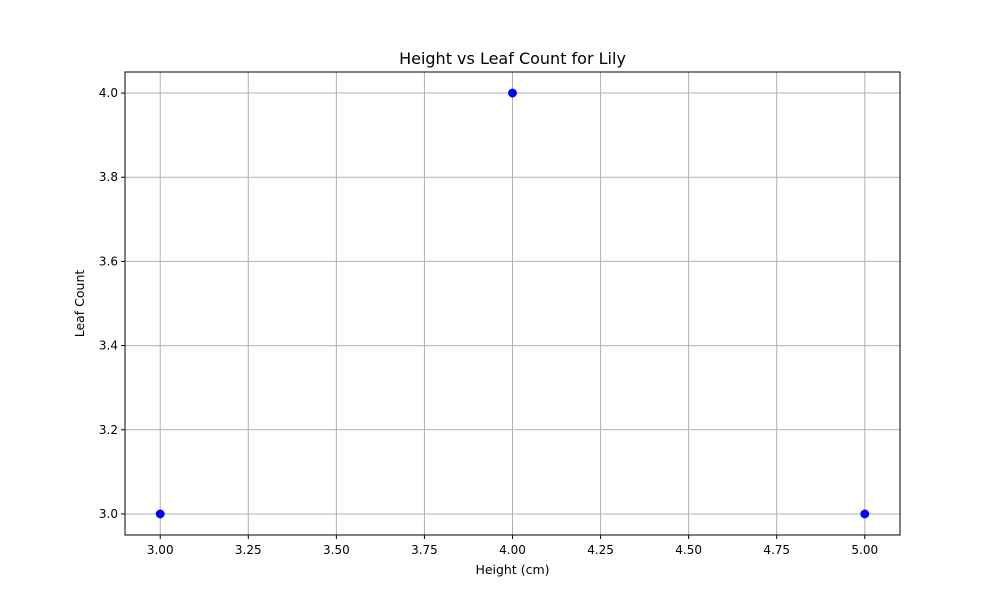  Describe the element at coordinates (688, 550) in the screenshot. I see `x-tick-label: 4.50` at that location.